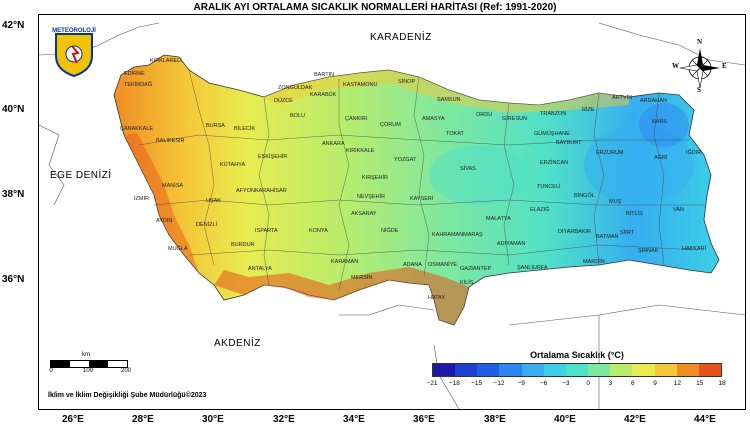  What do you see at coordinates (495, 419) in the screenshot?
I see `lon-label-38: 38°E` at bounding box center [495, 419].